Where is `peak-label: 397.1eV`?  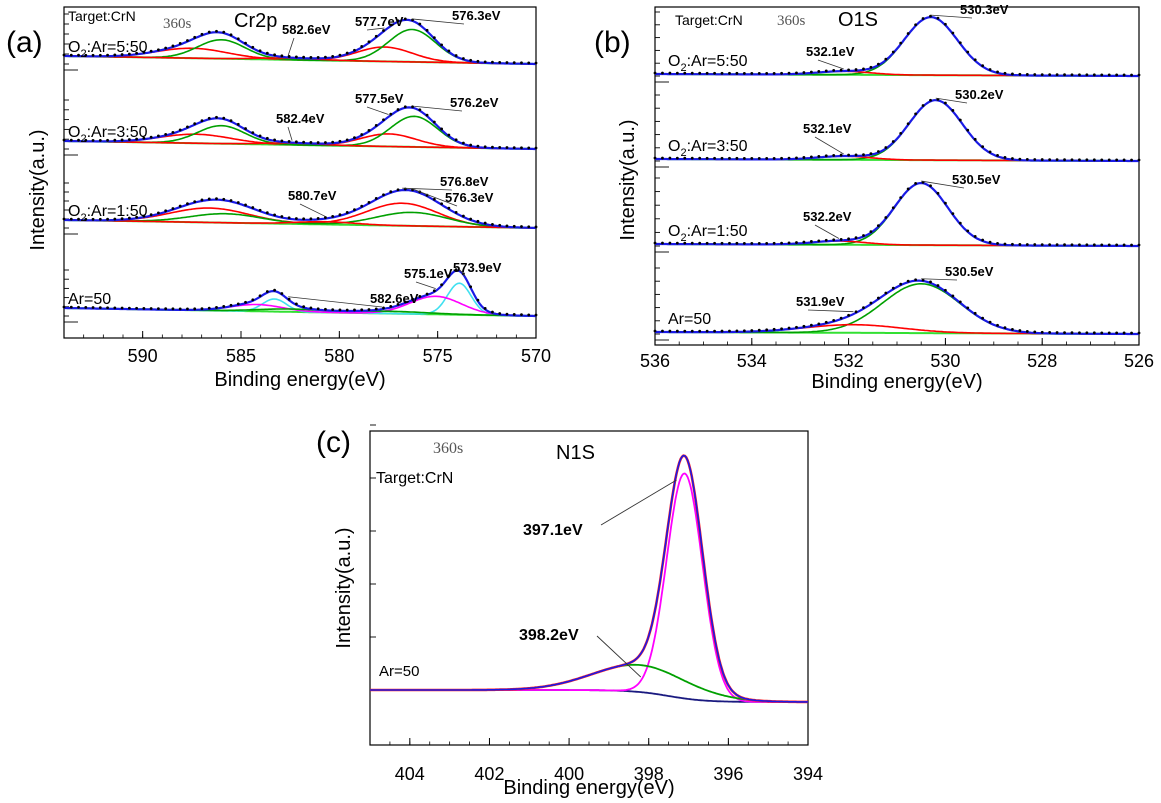 peak-label: 397.1eV is located at coordinates (553, 530).